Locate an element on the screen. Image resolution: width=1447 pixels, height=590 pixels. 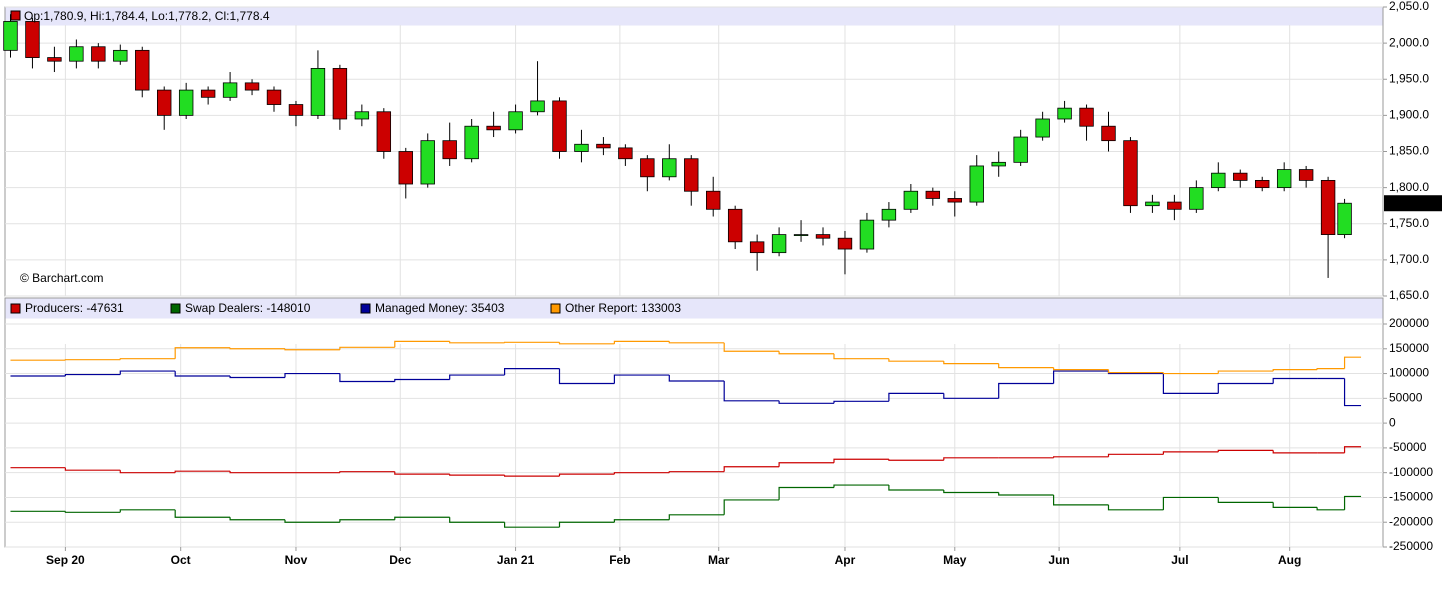
y-tick-label: -150000 is located at coordinates (1411, 497).